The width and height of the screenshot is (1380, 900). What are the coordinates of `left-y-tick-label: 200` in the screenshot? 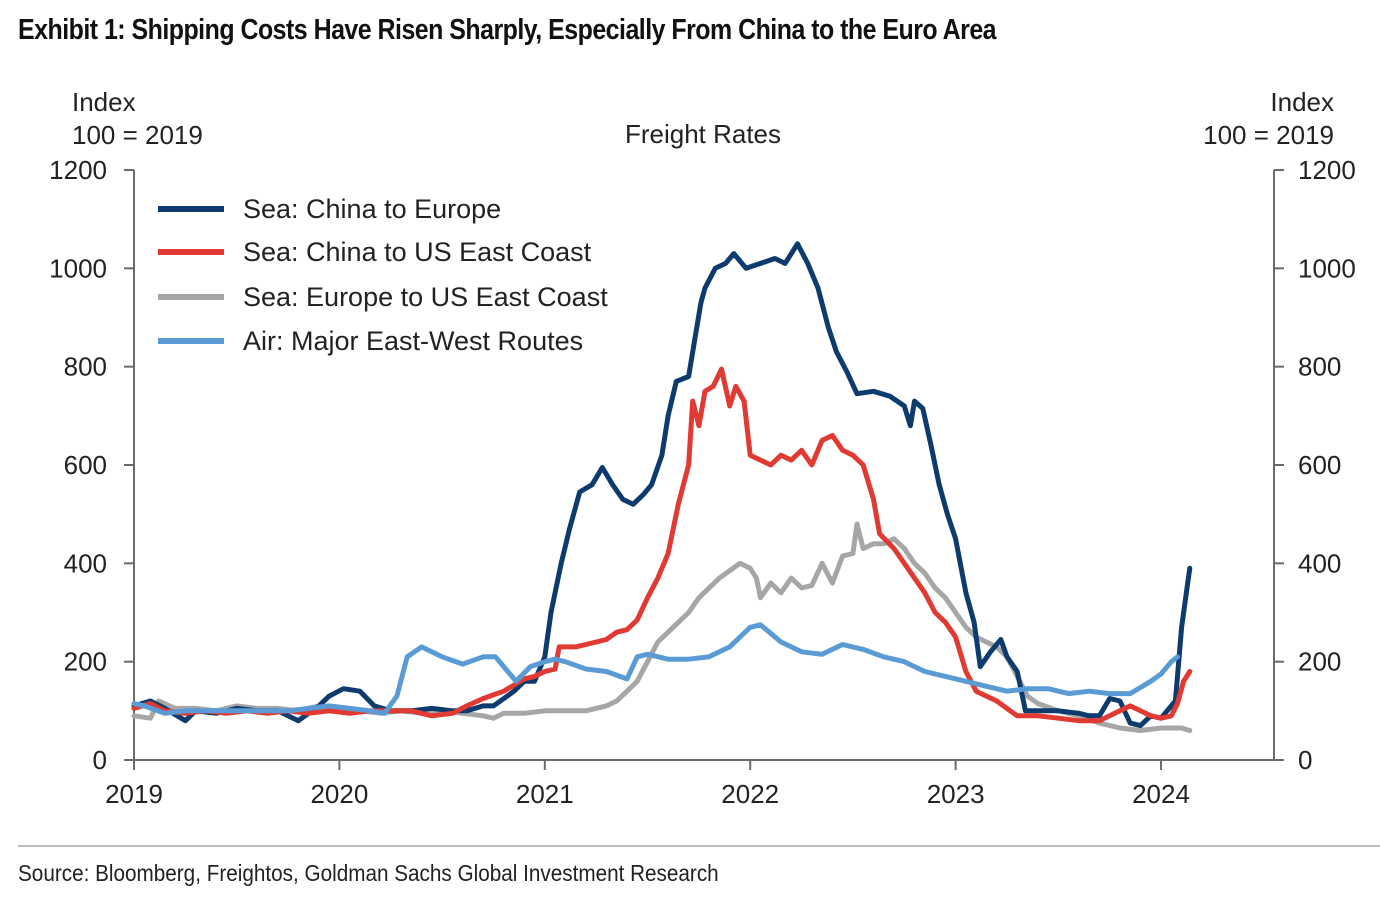 It's located at (85, 662).